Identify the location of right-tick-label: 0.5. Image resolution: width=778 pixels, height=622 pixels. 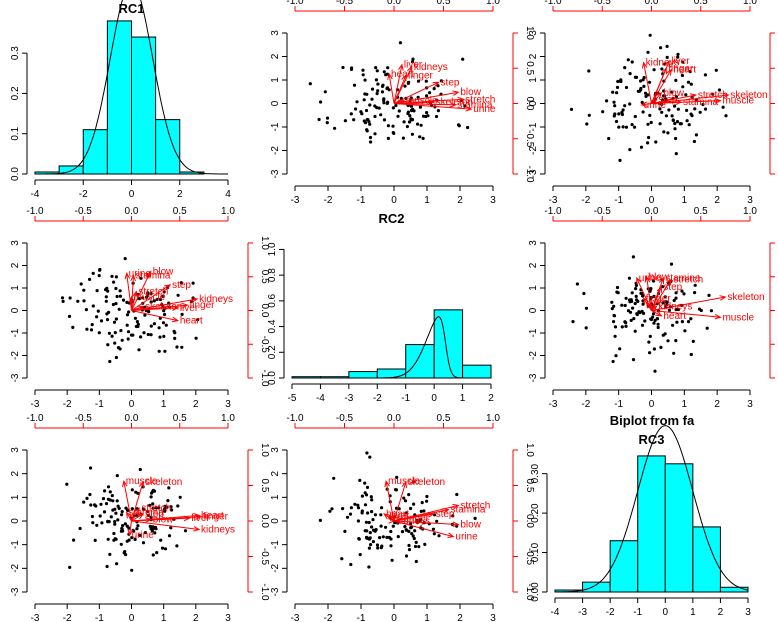
(264, 486).